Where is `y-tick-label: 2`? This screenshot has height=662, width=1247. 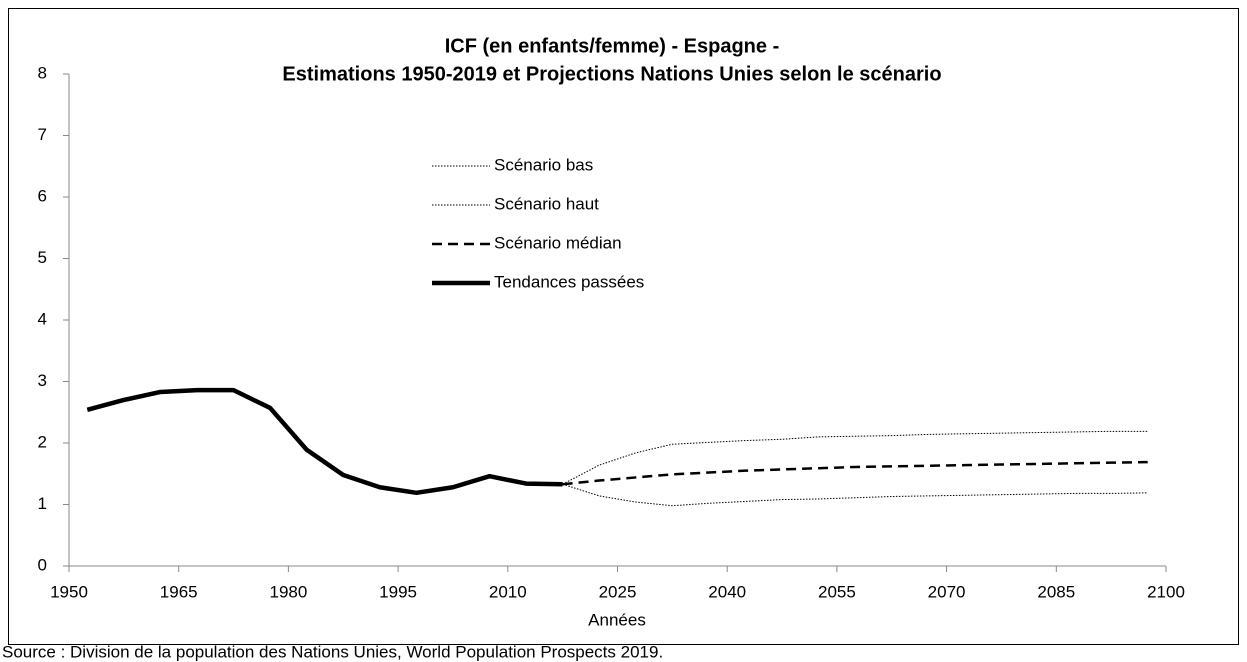 y-tick-label: 2 is located at coordinates (42, 441).